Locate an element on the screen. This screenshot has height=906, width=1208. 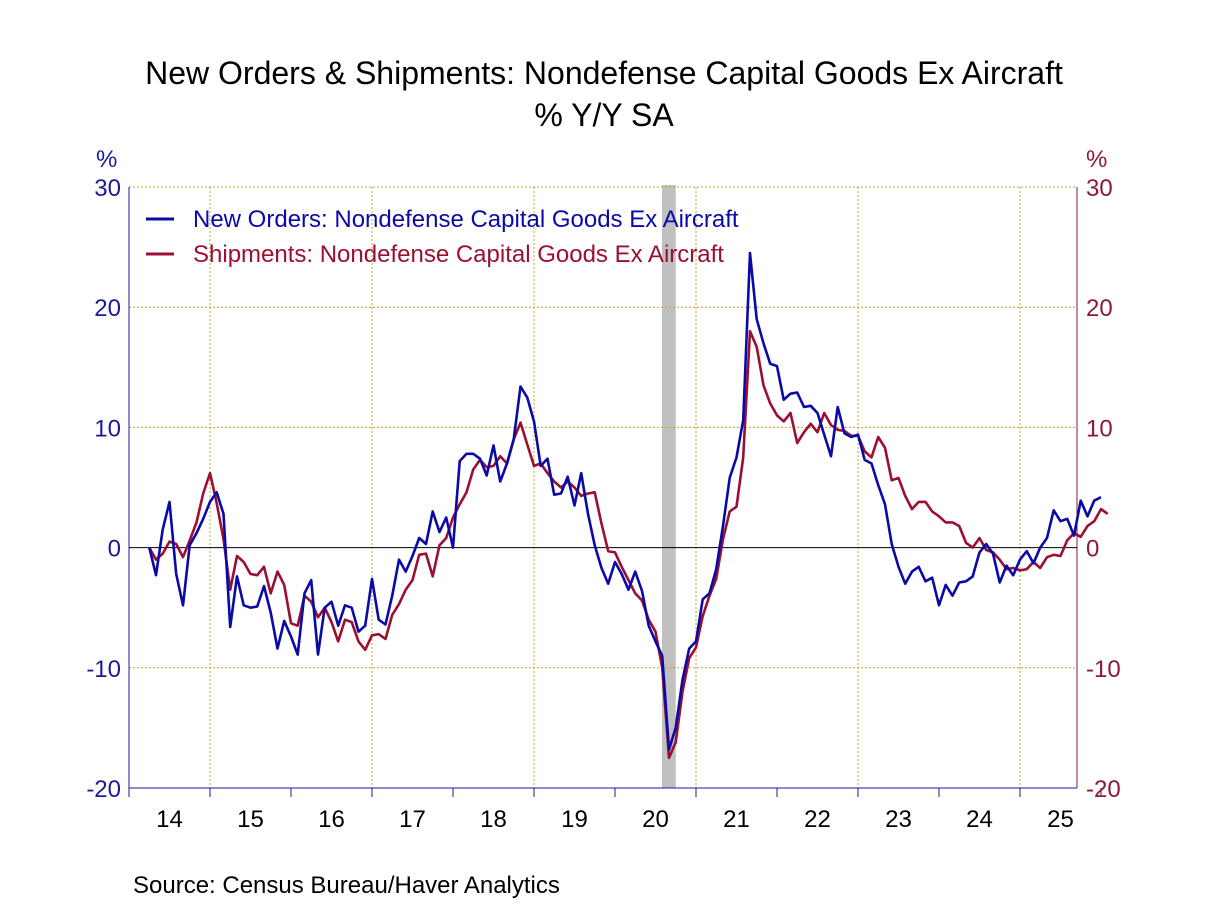
x-tick-label: 21 is located at coordinates (736, 819).